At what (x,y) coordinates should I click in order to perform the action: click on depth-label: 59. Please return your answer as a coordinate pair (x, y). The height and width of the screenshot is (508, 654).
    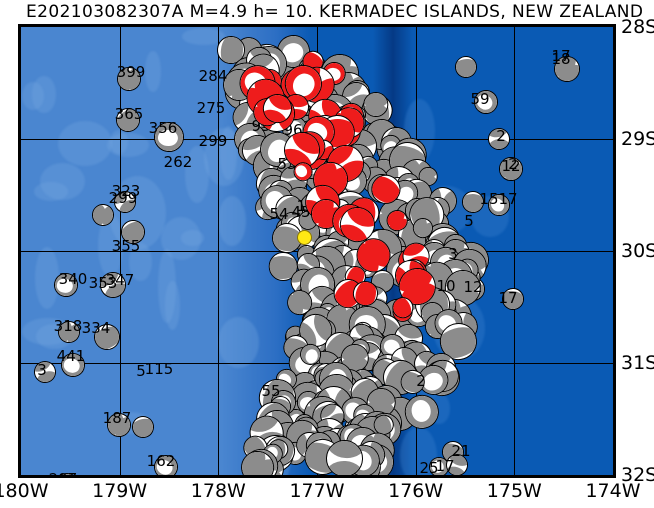
    Looking at the image, I should click on (480, 99).